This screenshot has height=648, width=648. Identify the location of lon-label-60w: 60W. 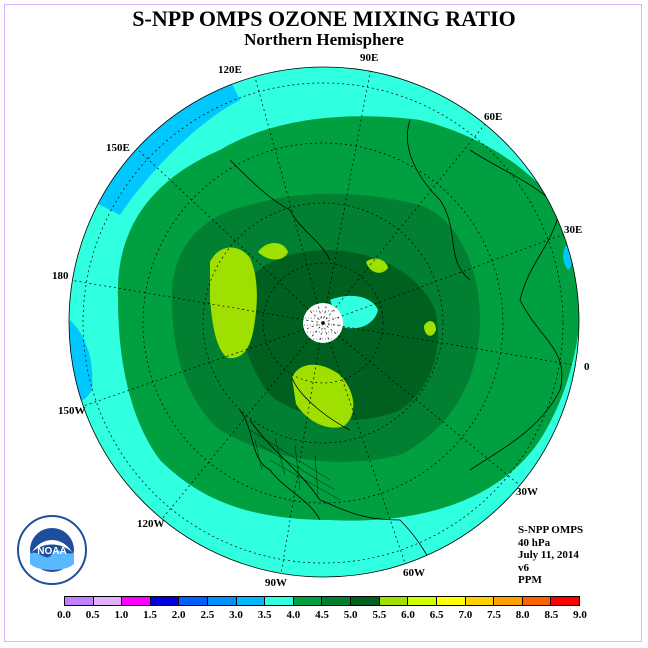
(414, 573).